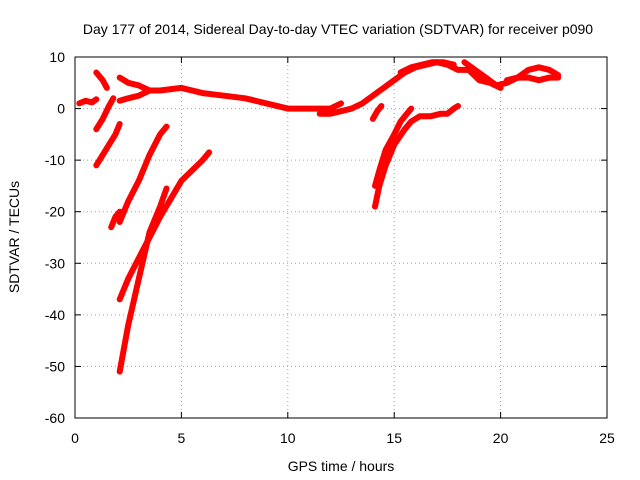  I want to click on y-tick-label: 10, so click(57, 57).